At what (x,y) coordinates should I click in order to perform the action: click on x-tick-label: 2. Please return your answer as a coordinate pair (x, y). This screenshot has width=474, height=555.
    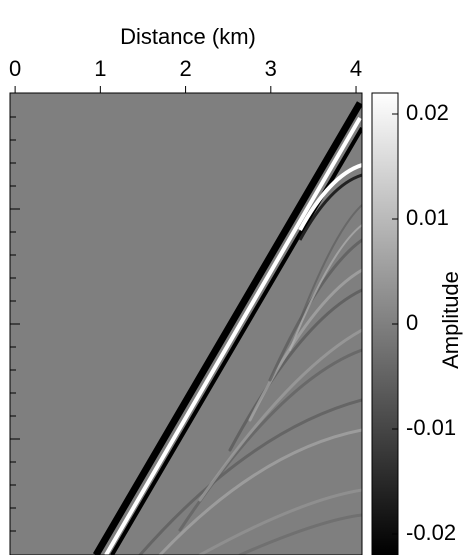
    Looking at the image, I should click on (185, 68).